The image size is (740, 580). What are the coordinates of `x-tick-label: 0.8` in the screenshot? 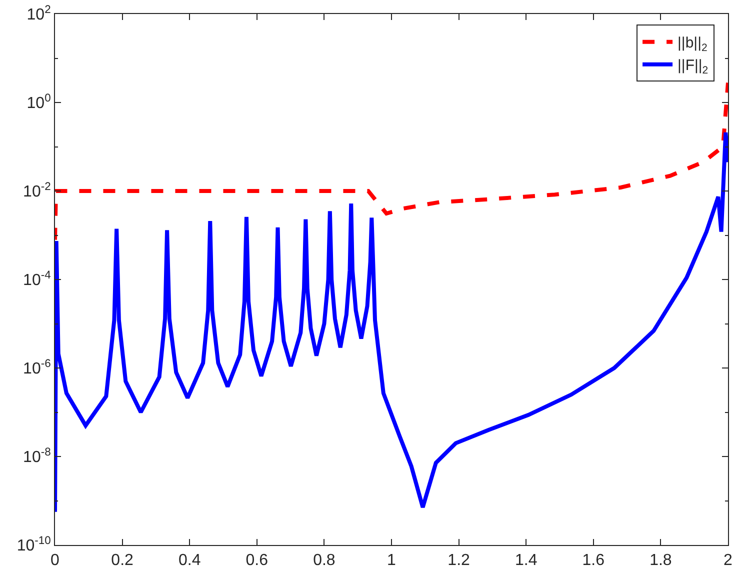 It's located at (324, 561).